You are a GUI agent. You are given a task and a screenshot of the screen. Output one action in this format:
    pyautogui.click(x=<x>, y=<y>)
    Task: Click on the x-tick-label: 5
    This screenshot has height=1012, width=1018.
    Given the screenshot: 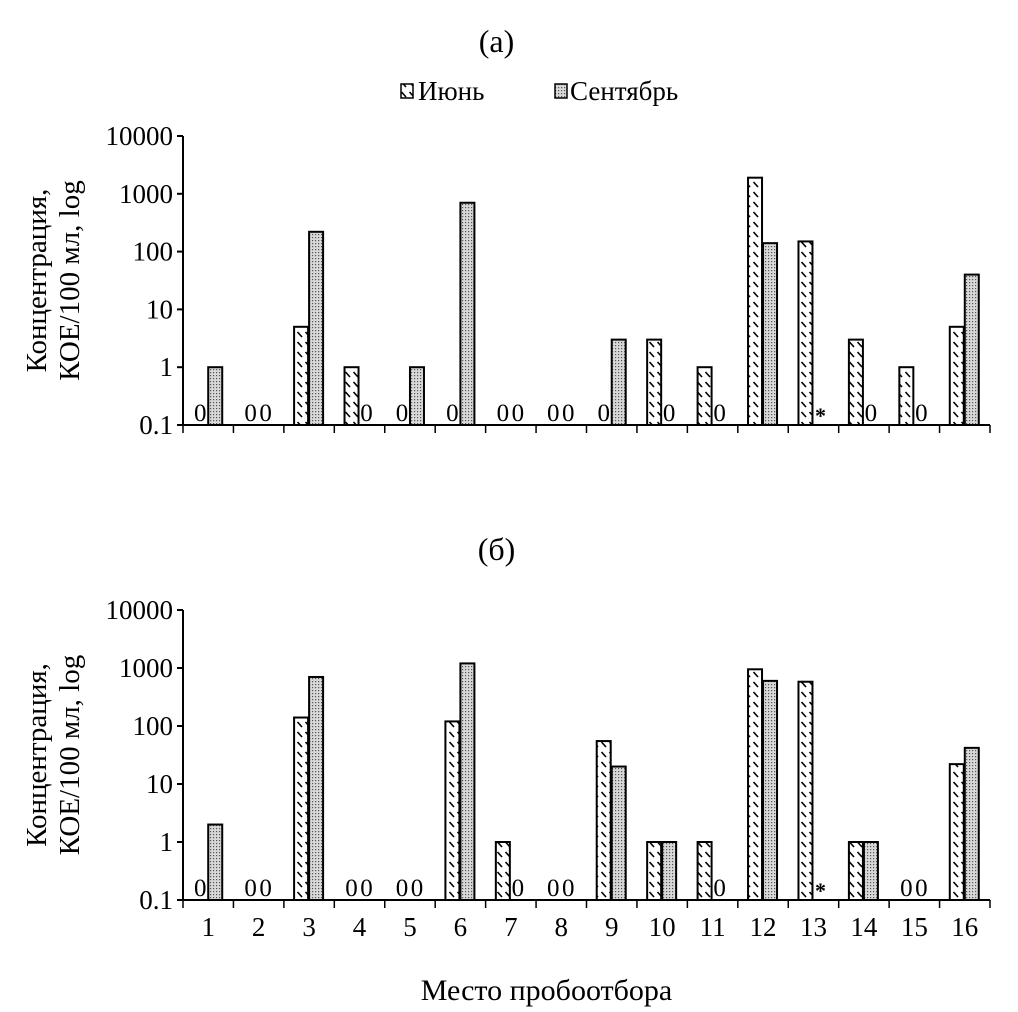 What is the action you would take?
    pyautogui.click(x=410, y=927)
    